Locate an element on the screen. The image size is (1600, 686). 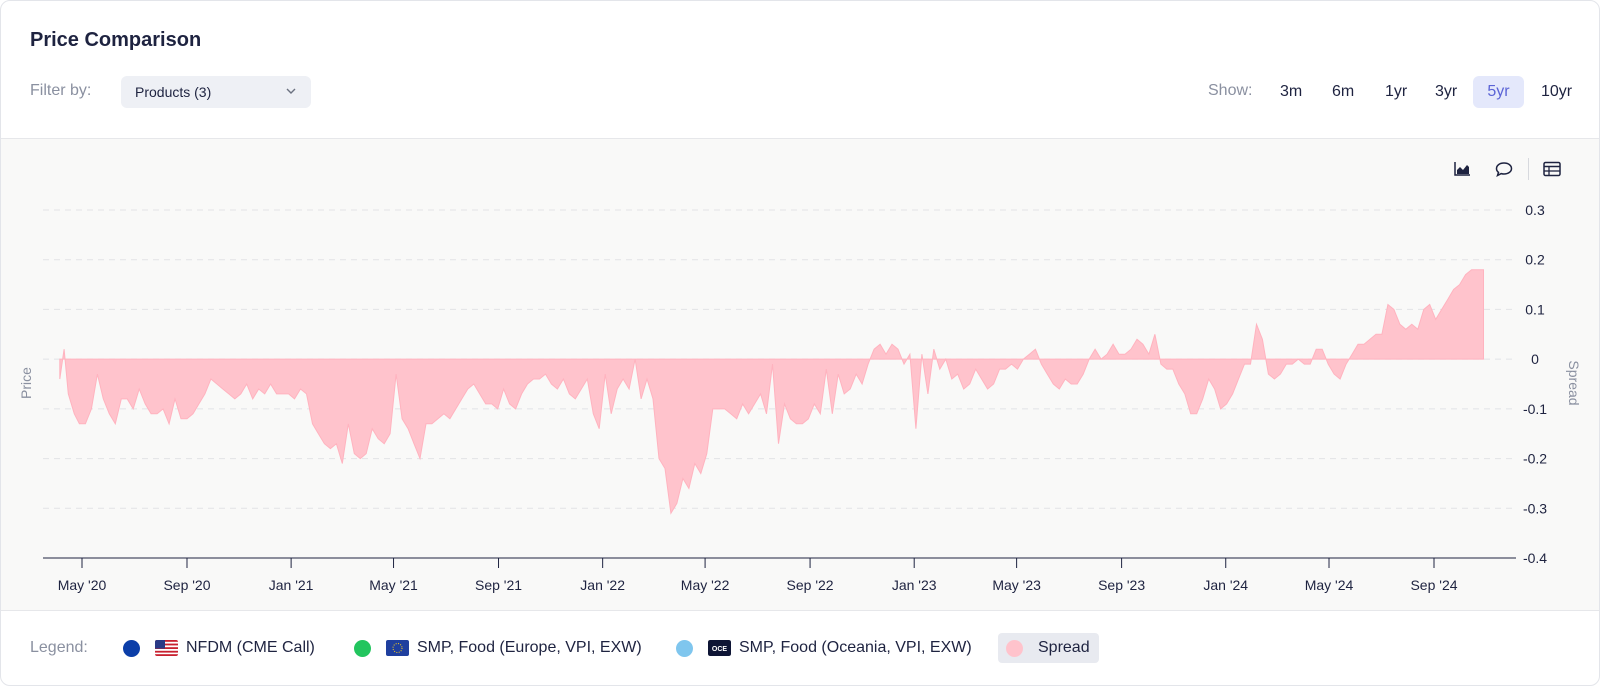
x-tick-label: Jan '21 is located at coordinates (291, 585).